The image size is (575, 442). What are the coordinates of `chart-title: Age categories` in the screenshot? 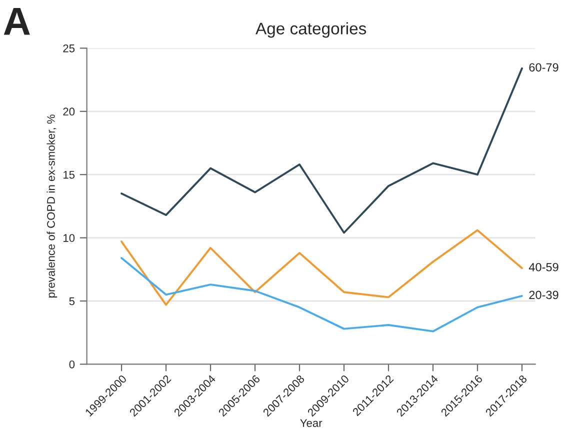 It's located at (311, 30).